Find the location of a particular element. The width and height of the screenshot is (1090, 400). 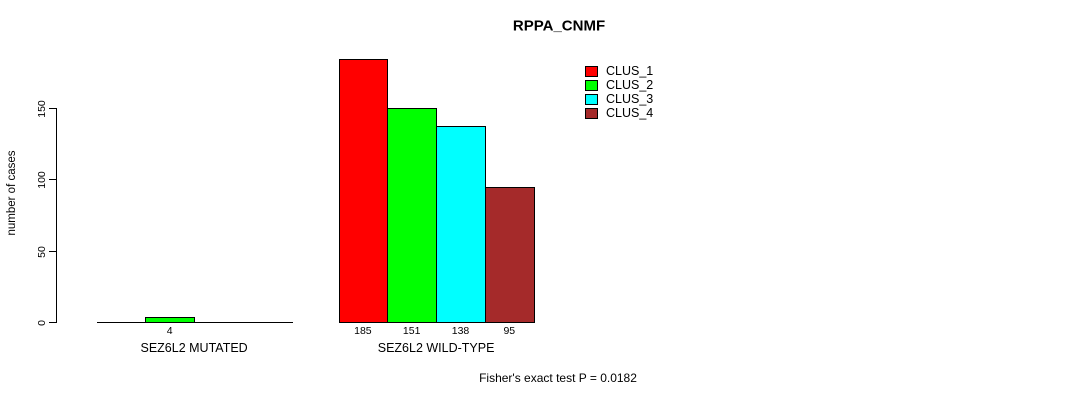

legend: CLUS_1 CLUS_2 CLUS_3 CLUS_4 is located at coordinates (619, 92).